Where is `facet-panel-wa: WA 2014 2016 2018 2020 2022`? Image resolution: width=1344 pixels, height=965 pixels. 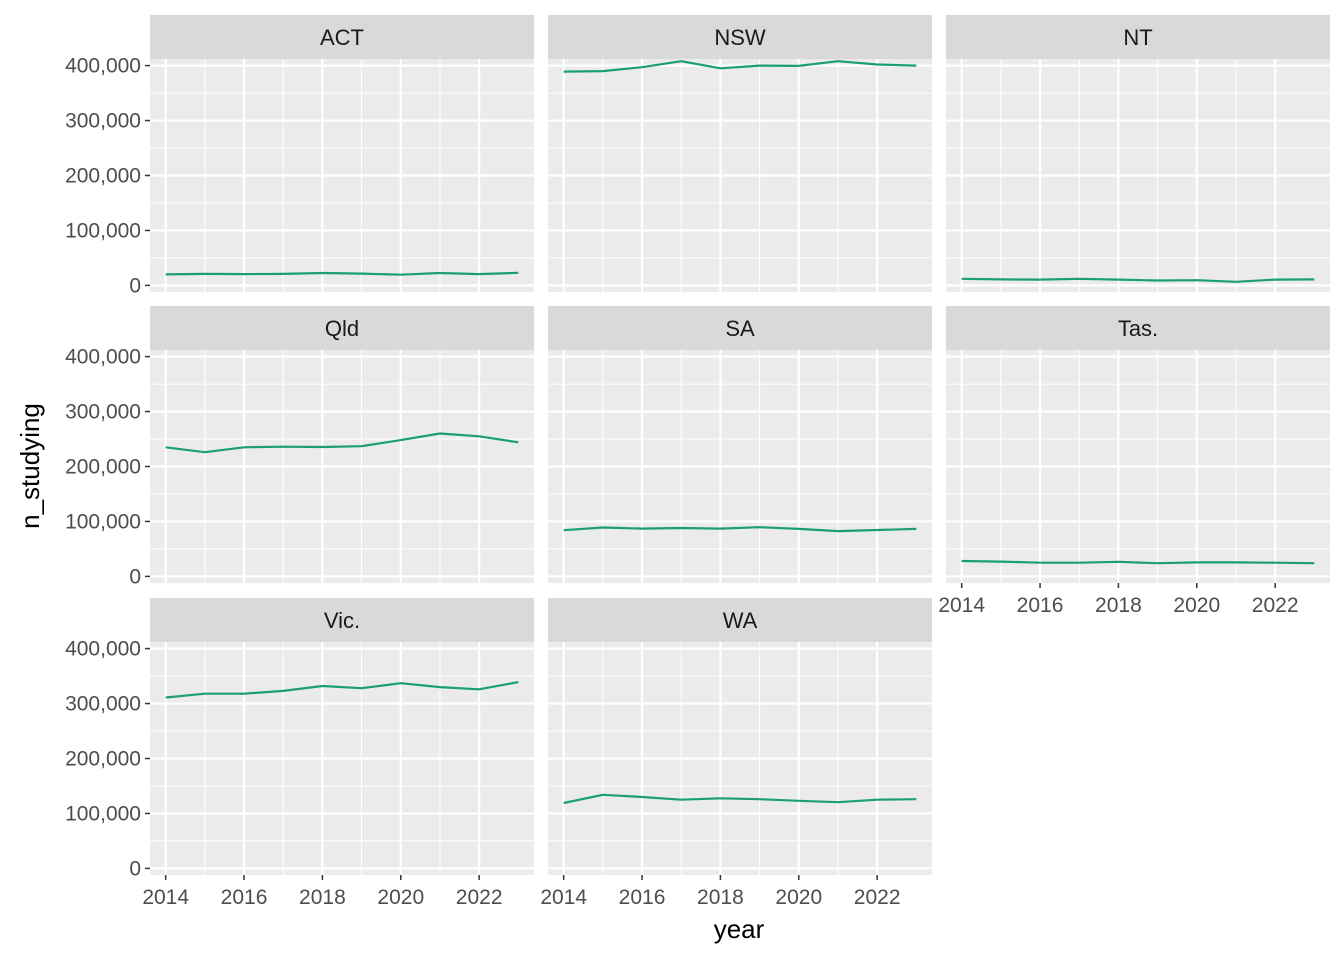
facet-panel-wa: WA 2014 2016 2018 2020 2022 is located at coordinates (736, 753).